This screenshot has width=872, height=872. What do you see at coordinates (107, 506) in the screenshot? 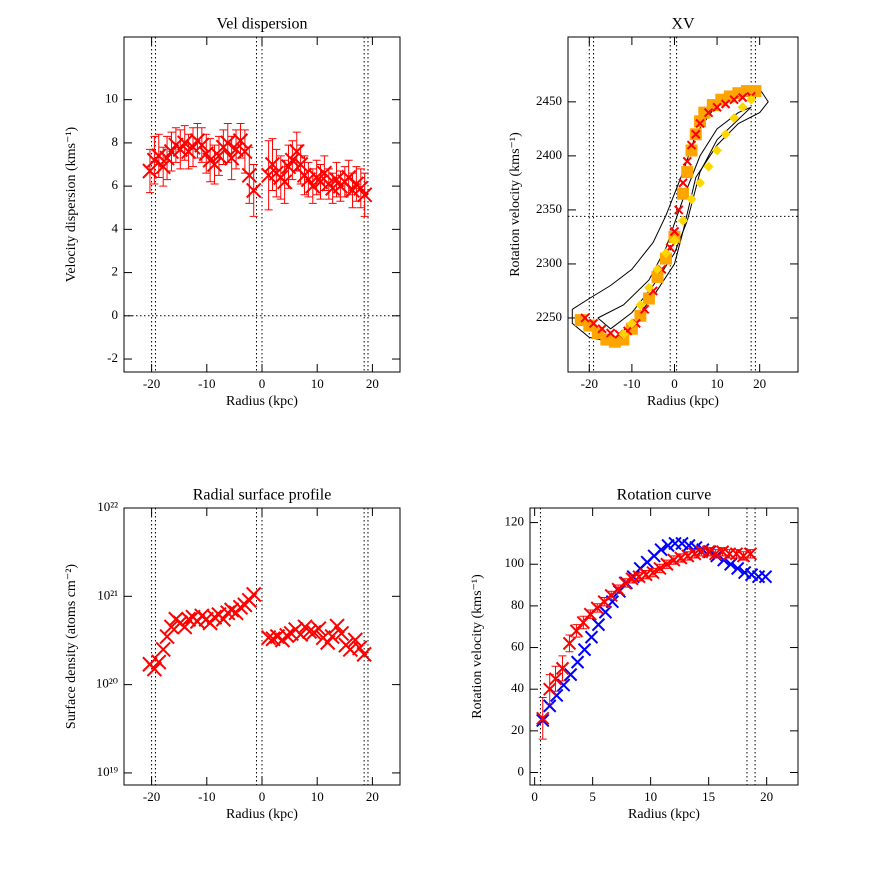
I see `y-tick-label: 10²²` at bounding box center [107, 506].